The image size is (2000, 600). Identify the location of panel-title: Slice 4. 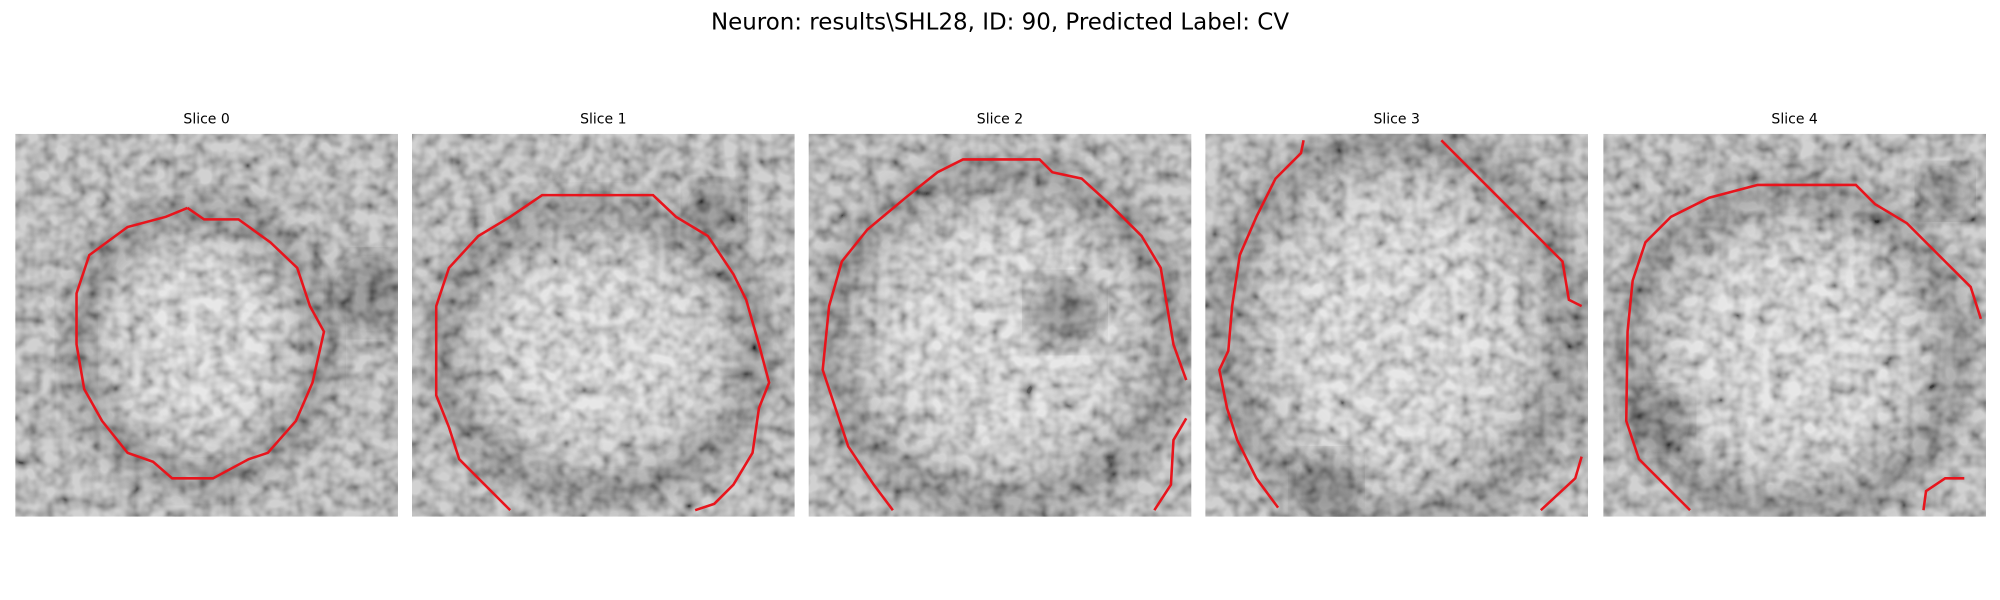
(1794, 120).